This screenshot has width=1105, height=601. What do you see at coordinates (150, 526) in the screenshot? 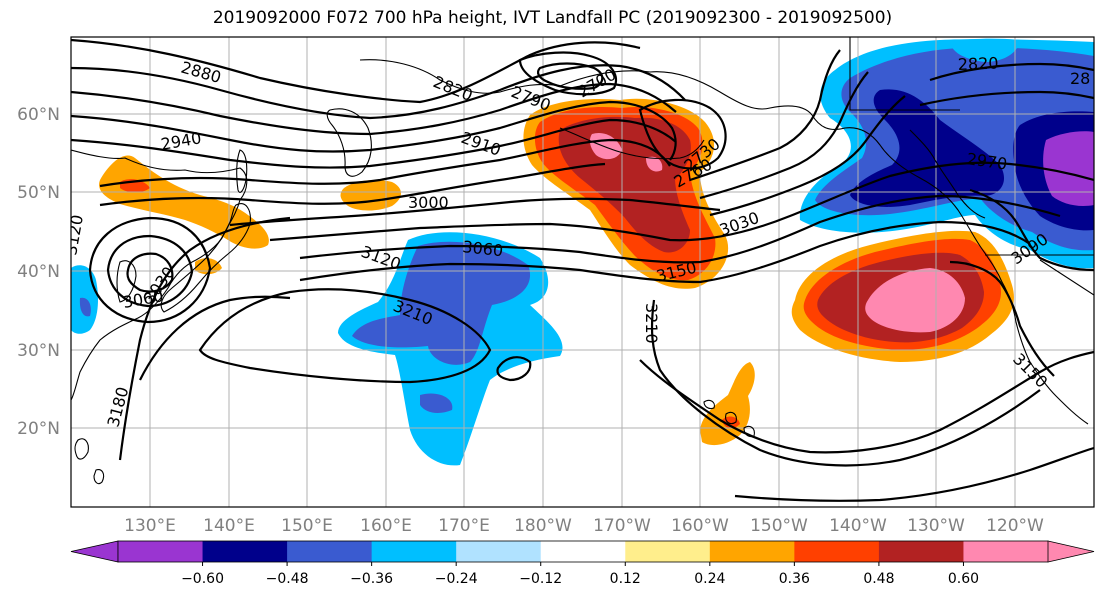
I see `lon-label-130e: 130°E` at bounding box center [150, 526].